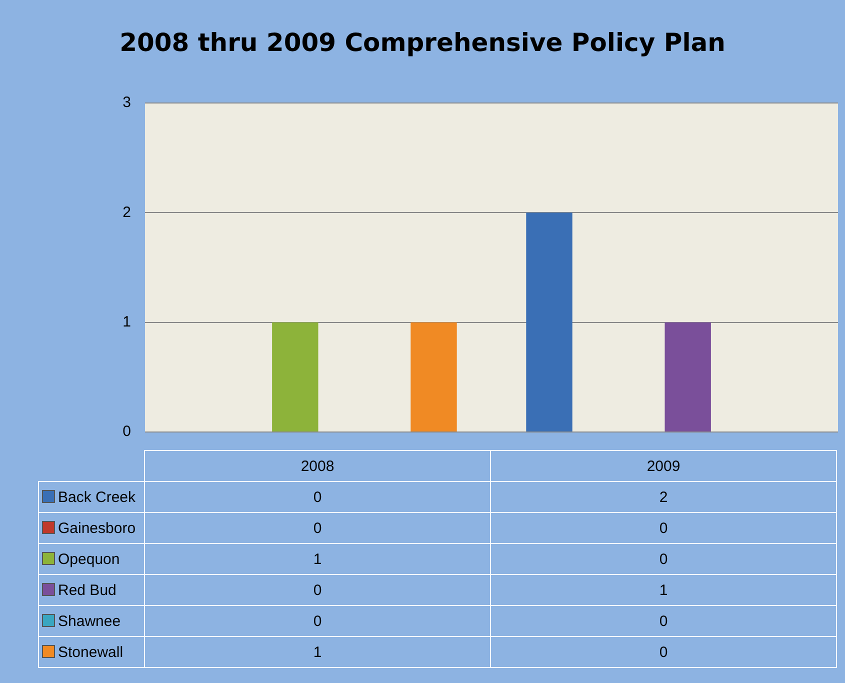 The width and height of the screenshot is (845, 683). Describe the element at coordinates (91, 528) in the screenshot. I see `legend-label: Gainesboro` at that location.